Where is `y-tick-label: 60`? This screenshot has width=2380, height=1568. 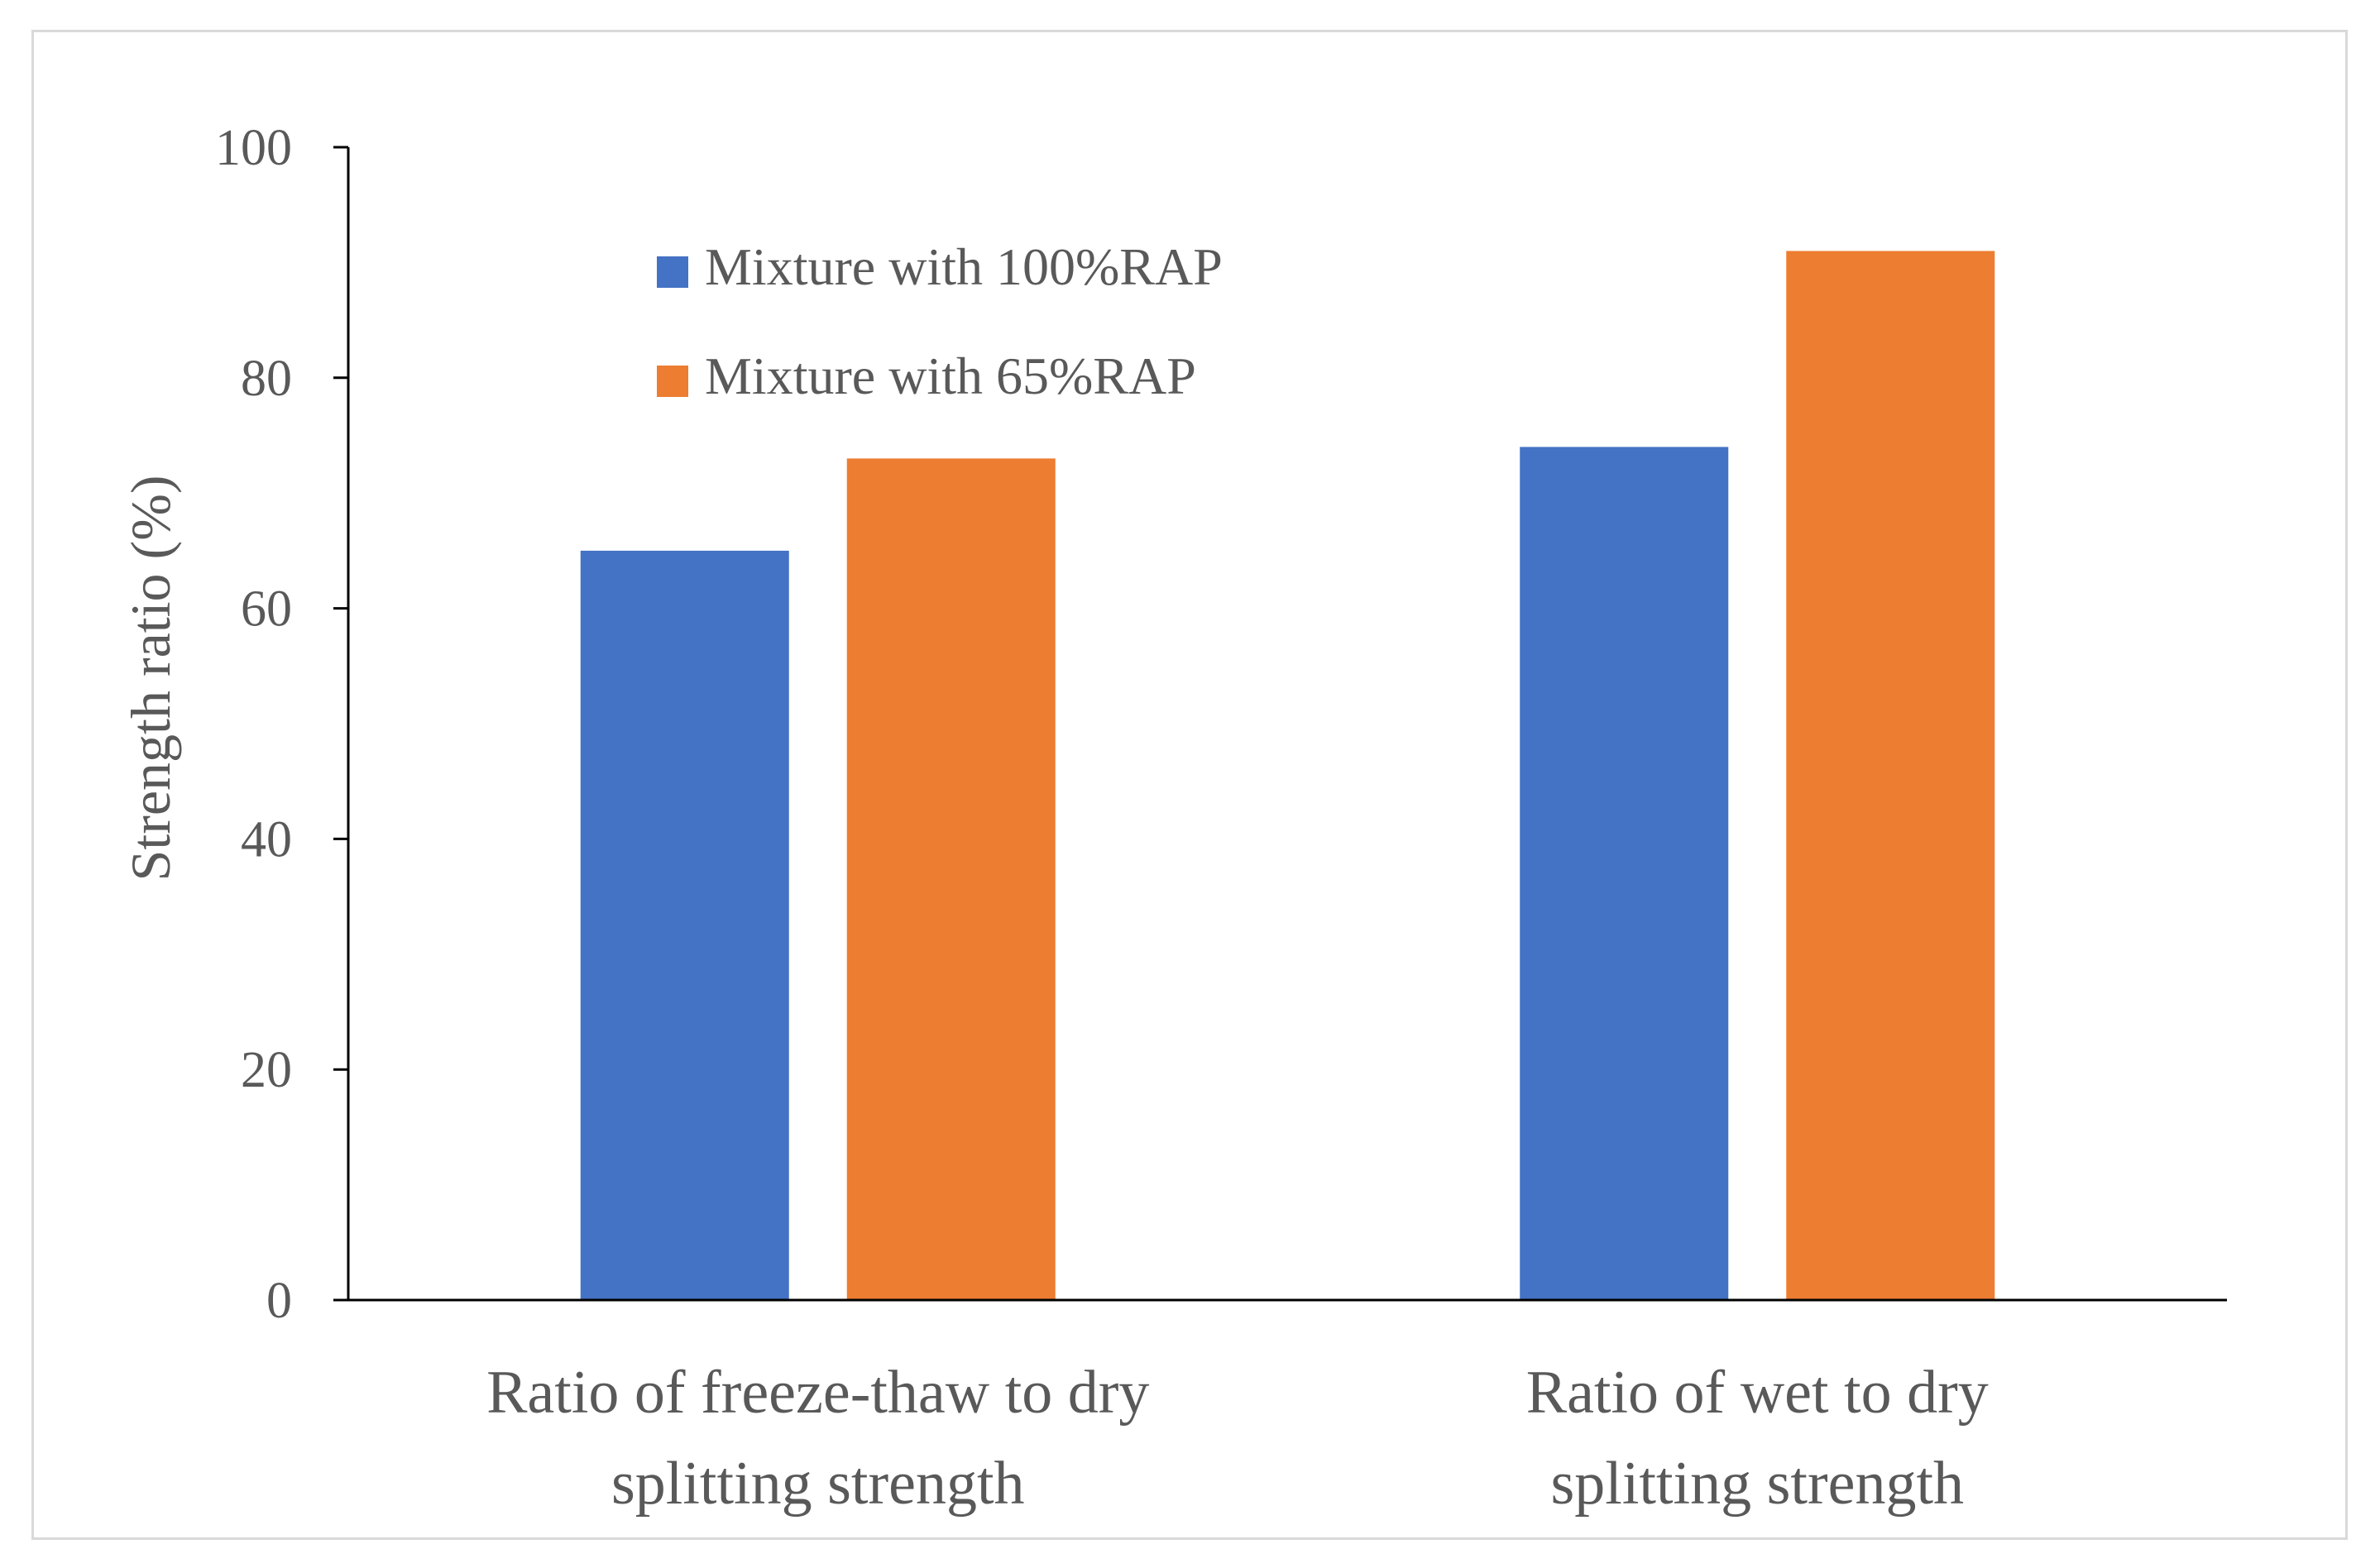
y-tick-label: 60 is located at coordinates (266, 609).